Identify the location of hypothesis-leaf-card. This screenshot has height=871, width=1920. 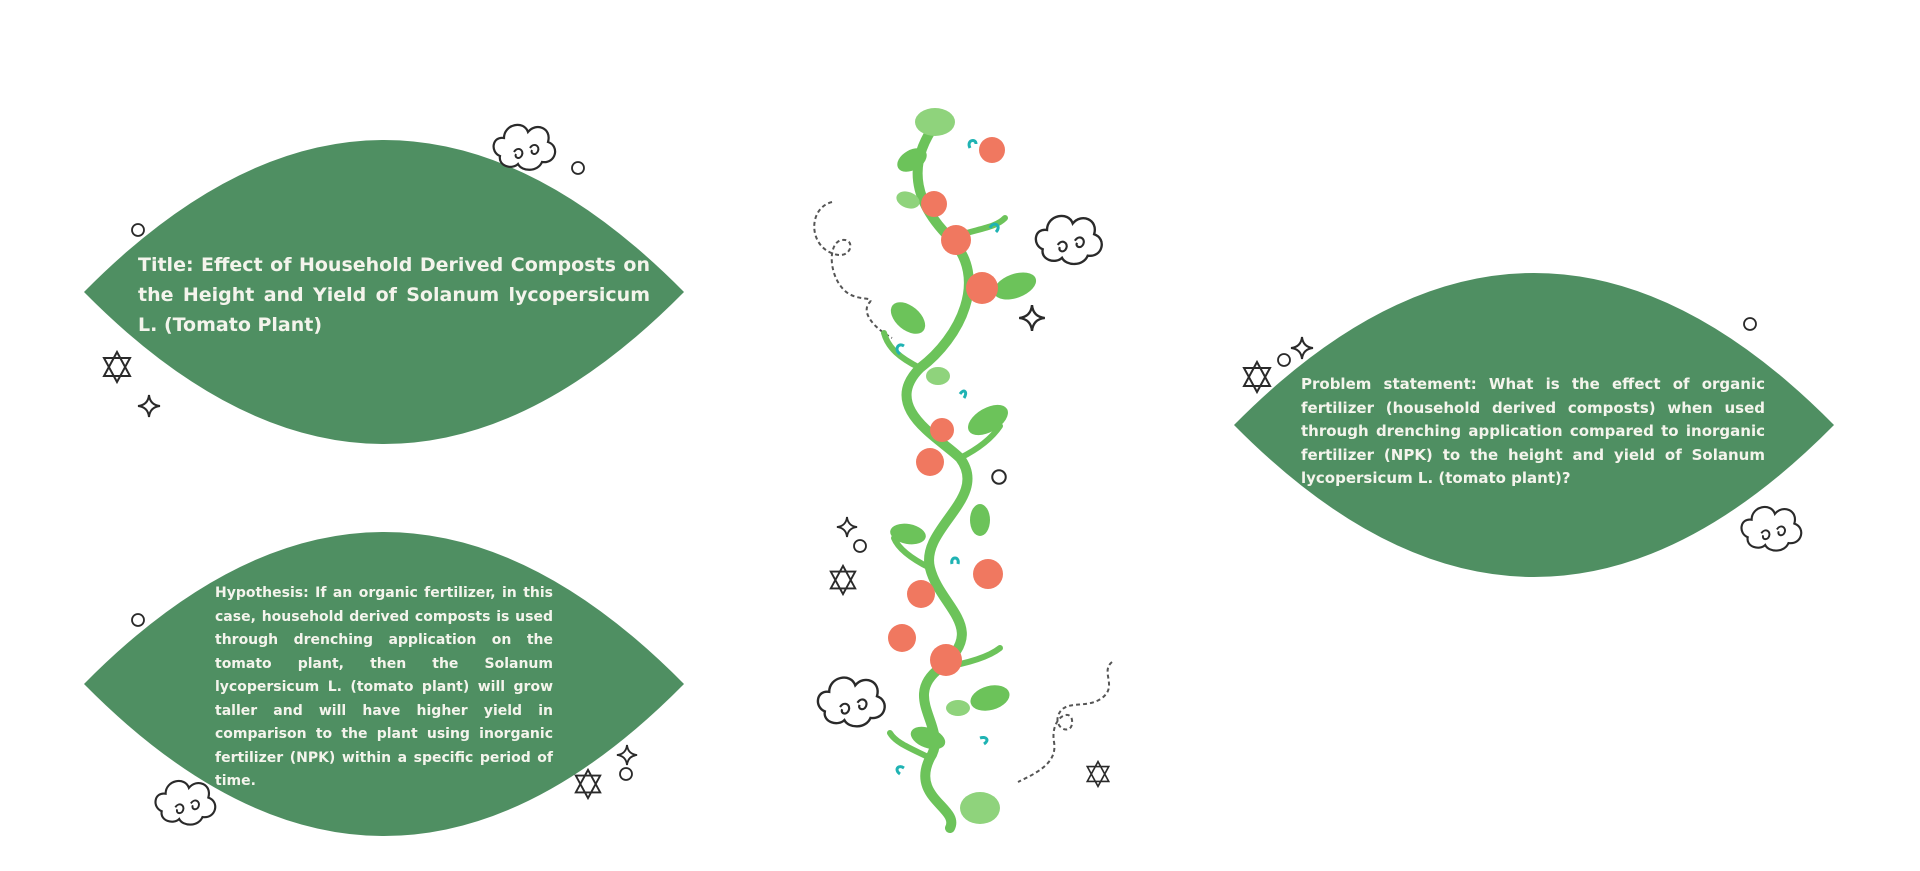
(384, 684).